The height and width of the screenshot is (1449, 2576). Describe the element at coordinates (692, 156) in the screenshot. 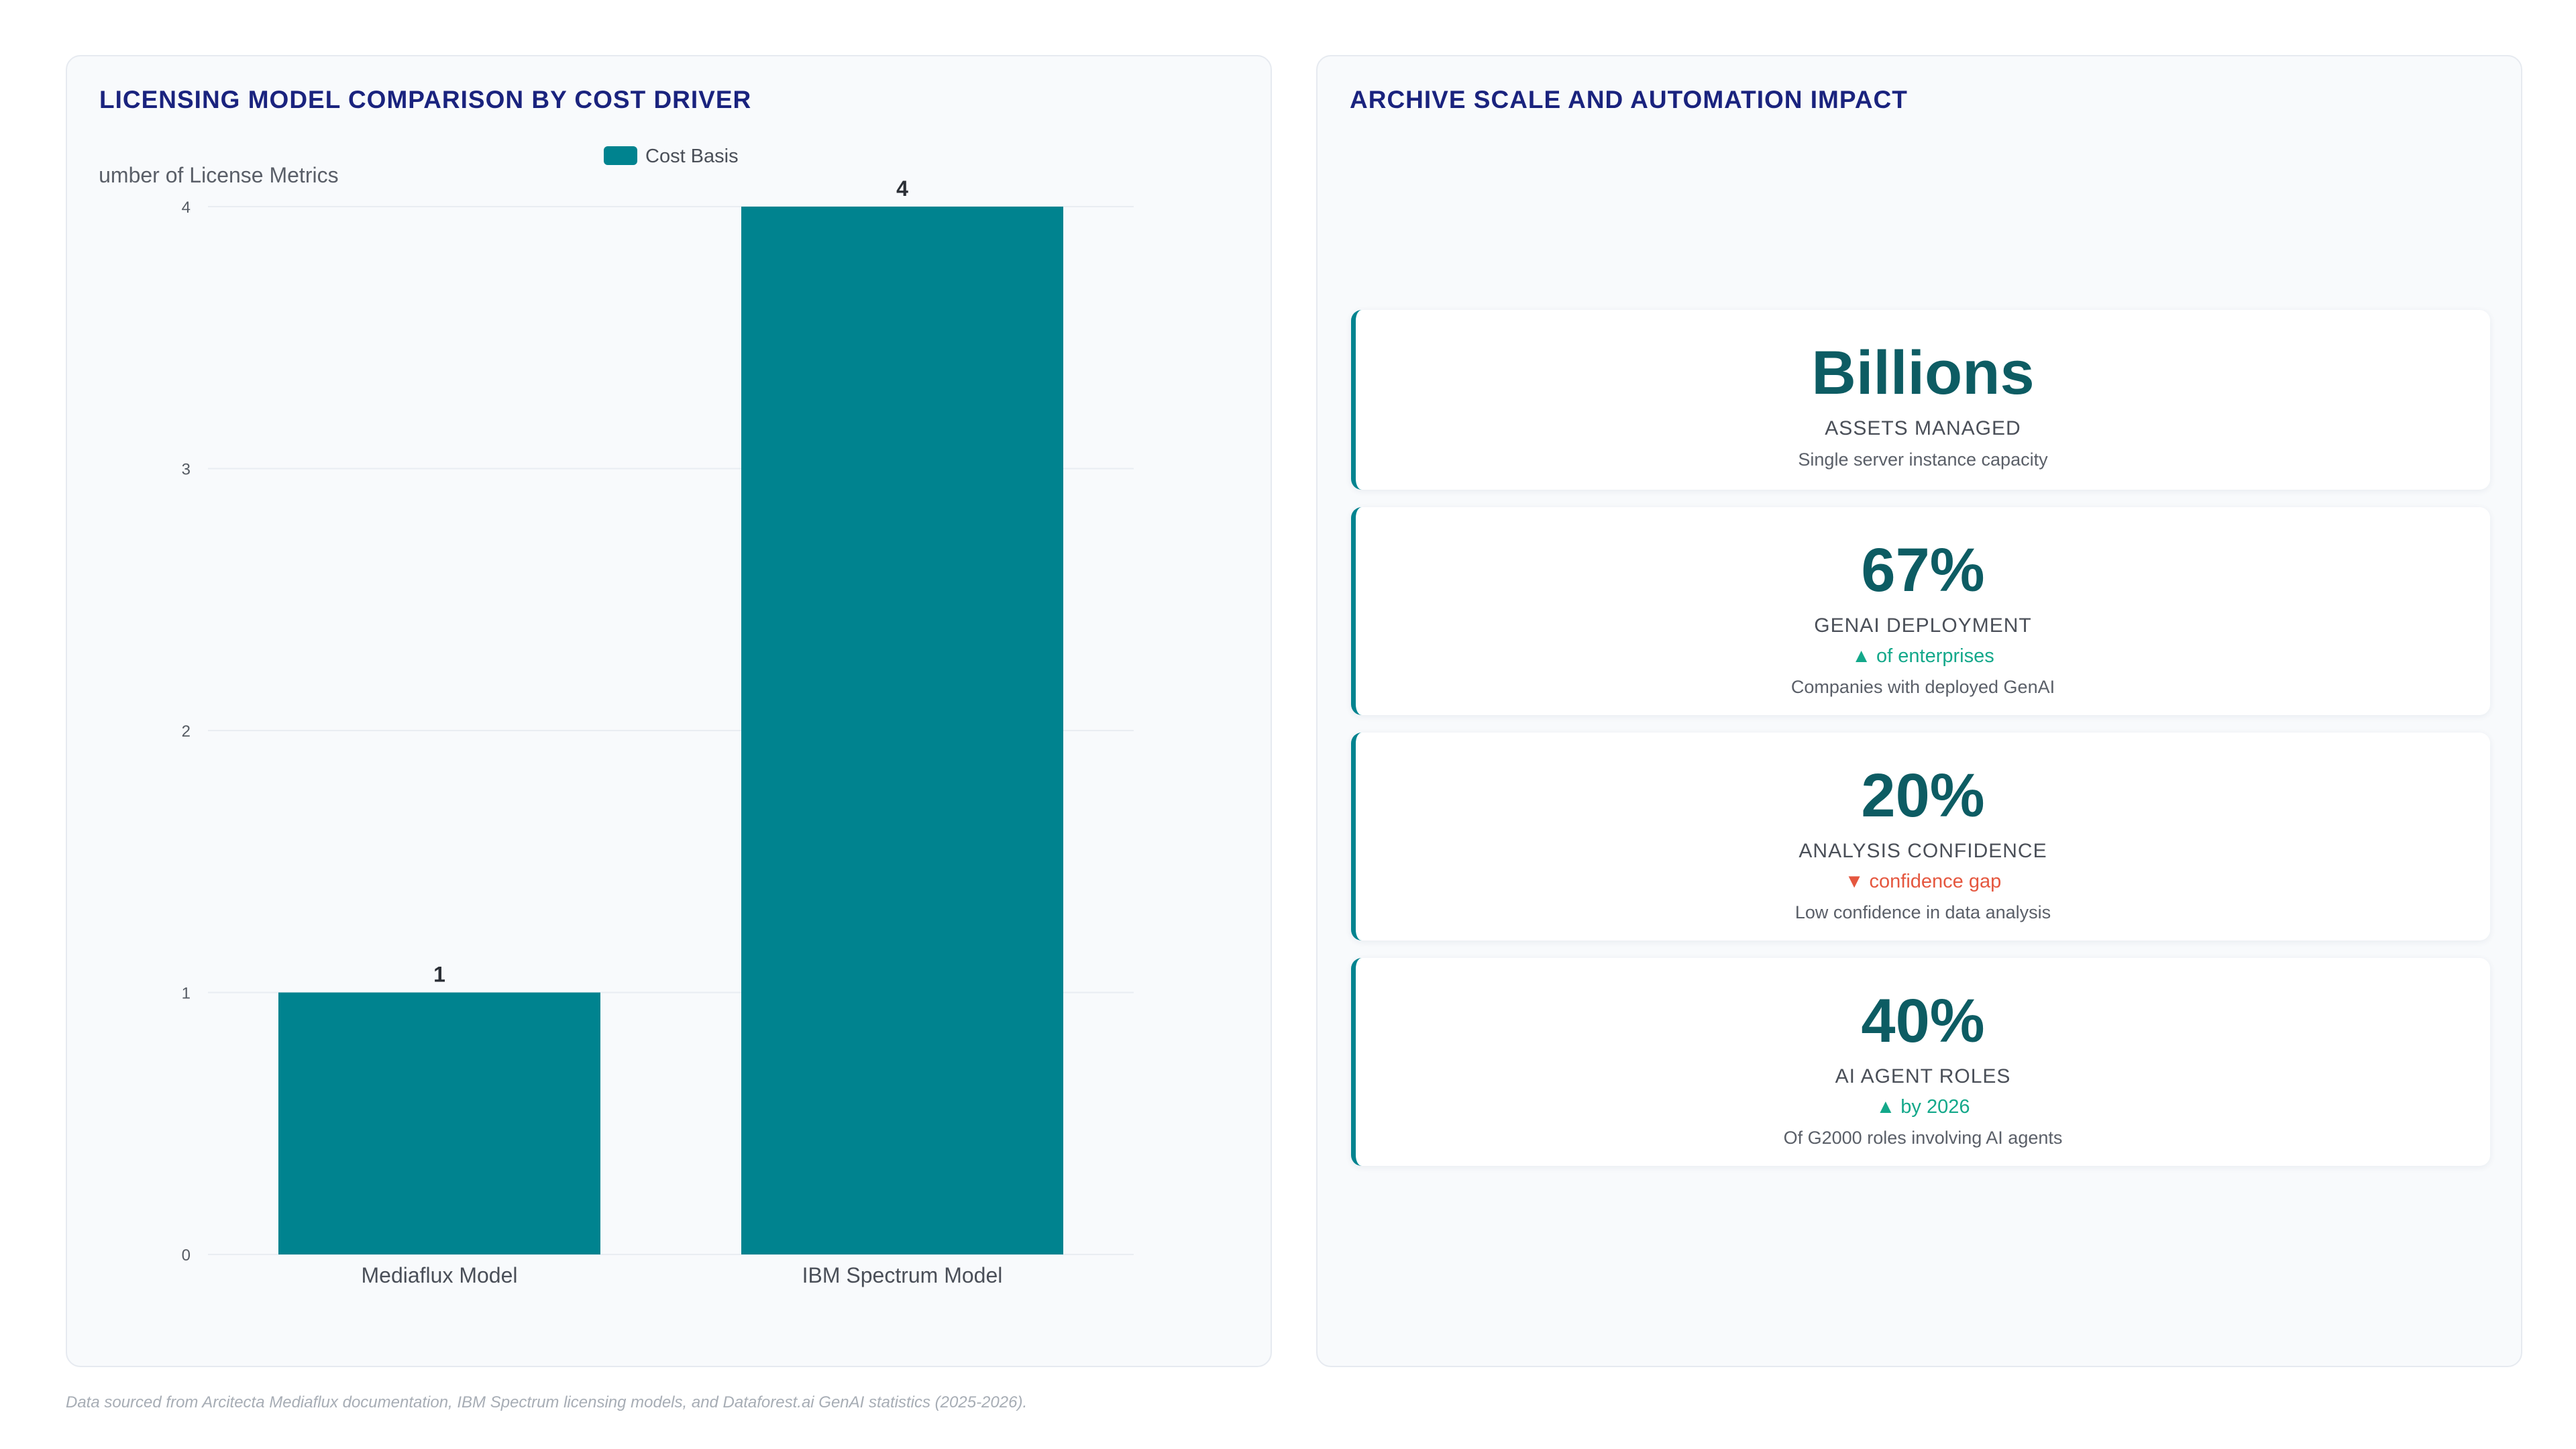

I see `legend-label: Cost Basis` at that location.